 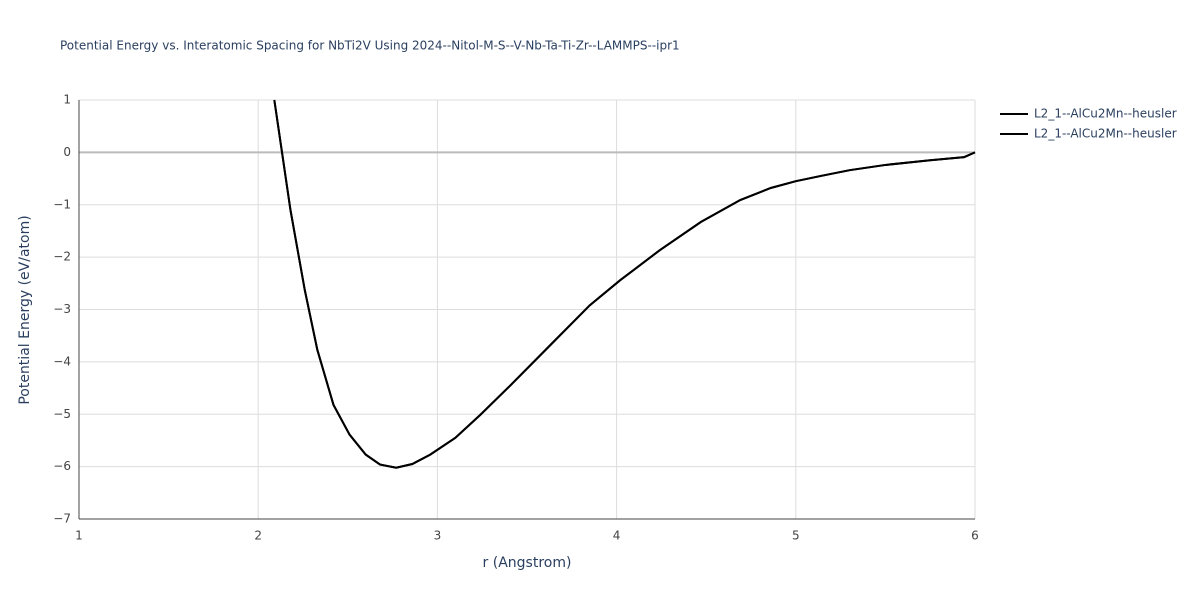 What do you see at coordinates (25, 309) in the screenshot?
I see `y-axis-title: Potential Energy (eV/atom)` at bounding box center [25, 309].